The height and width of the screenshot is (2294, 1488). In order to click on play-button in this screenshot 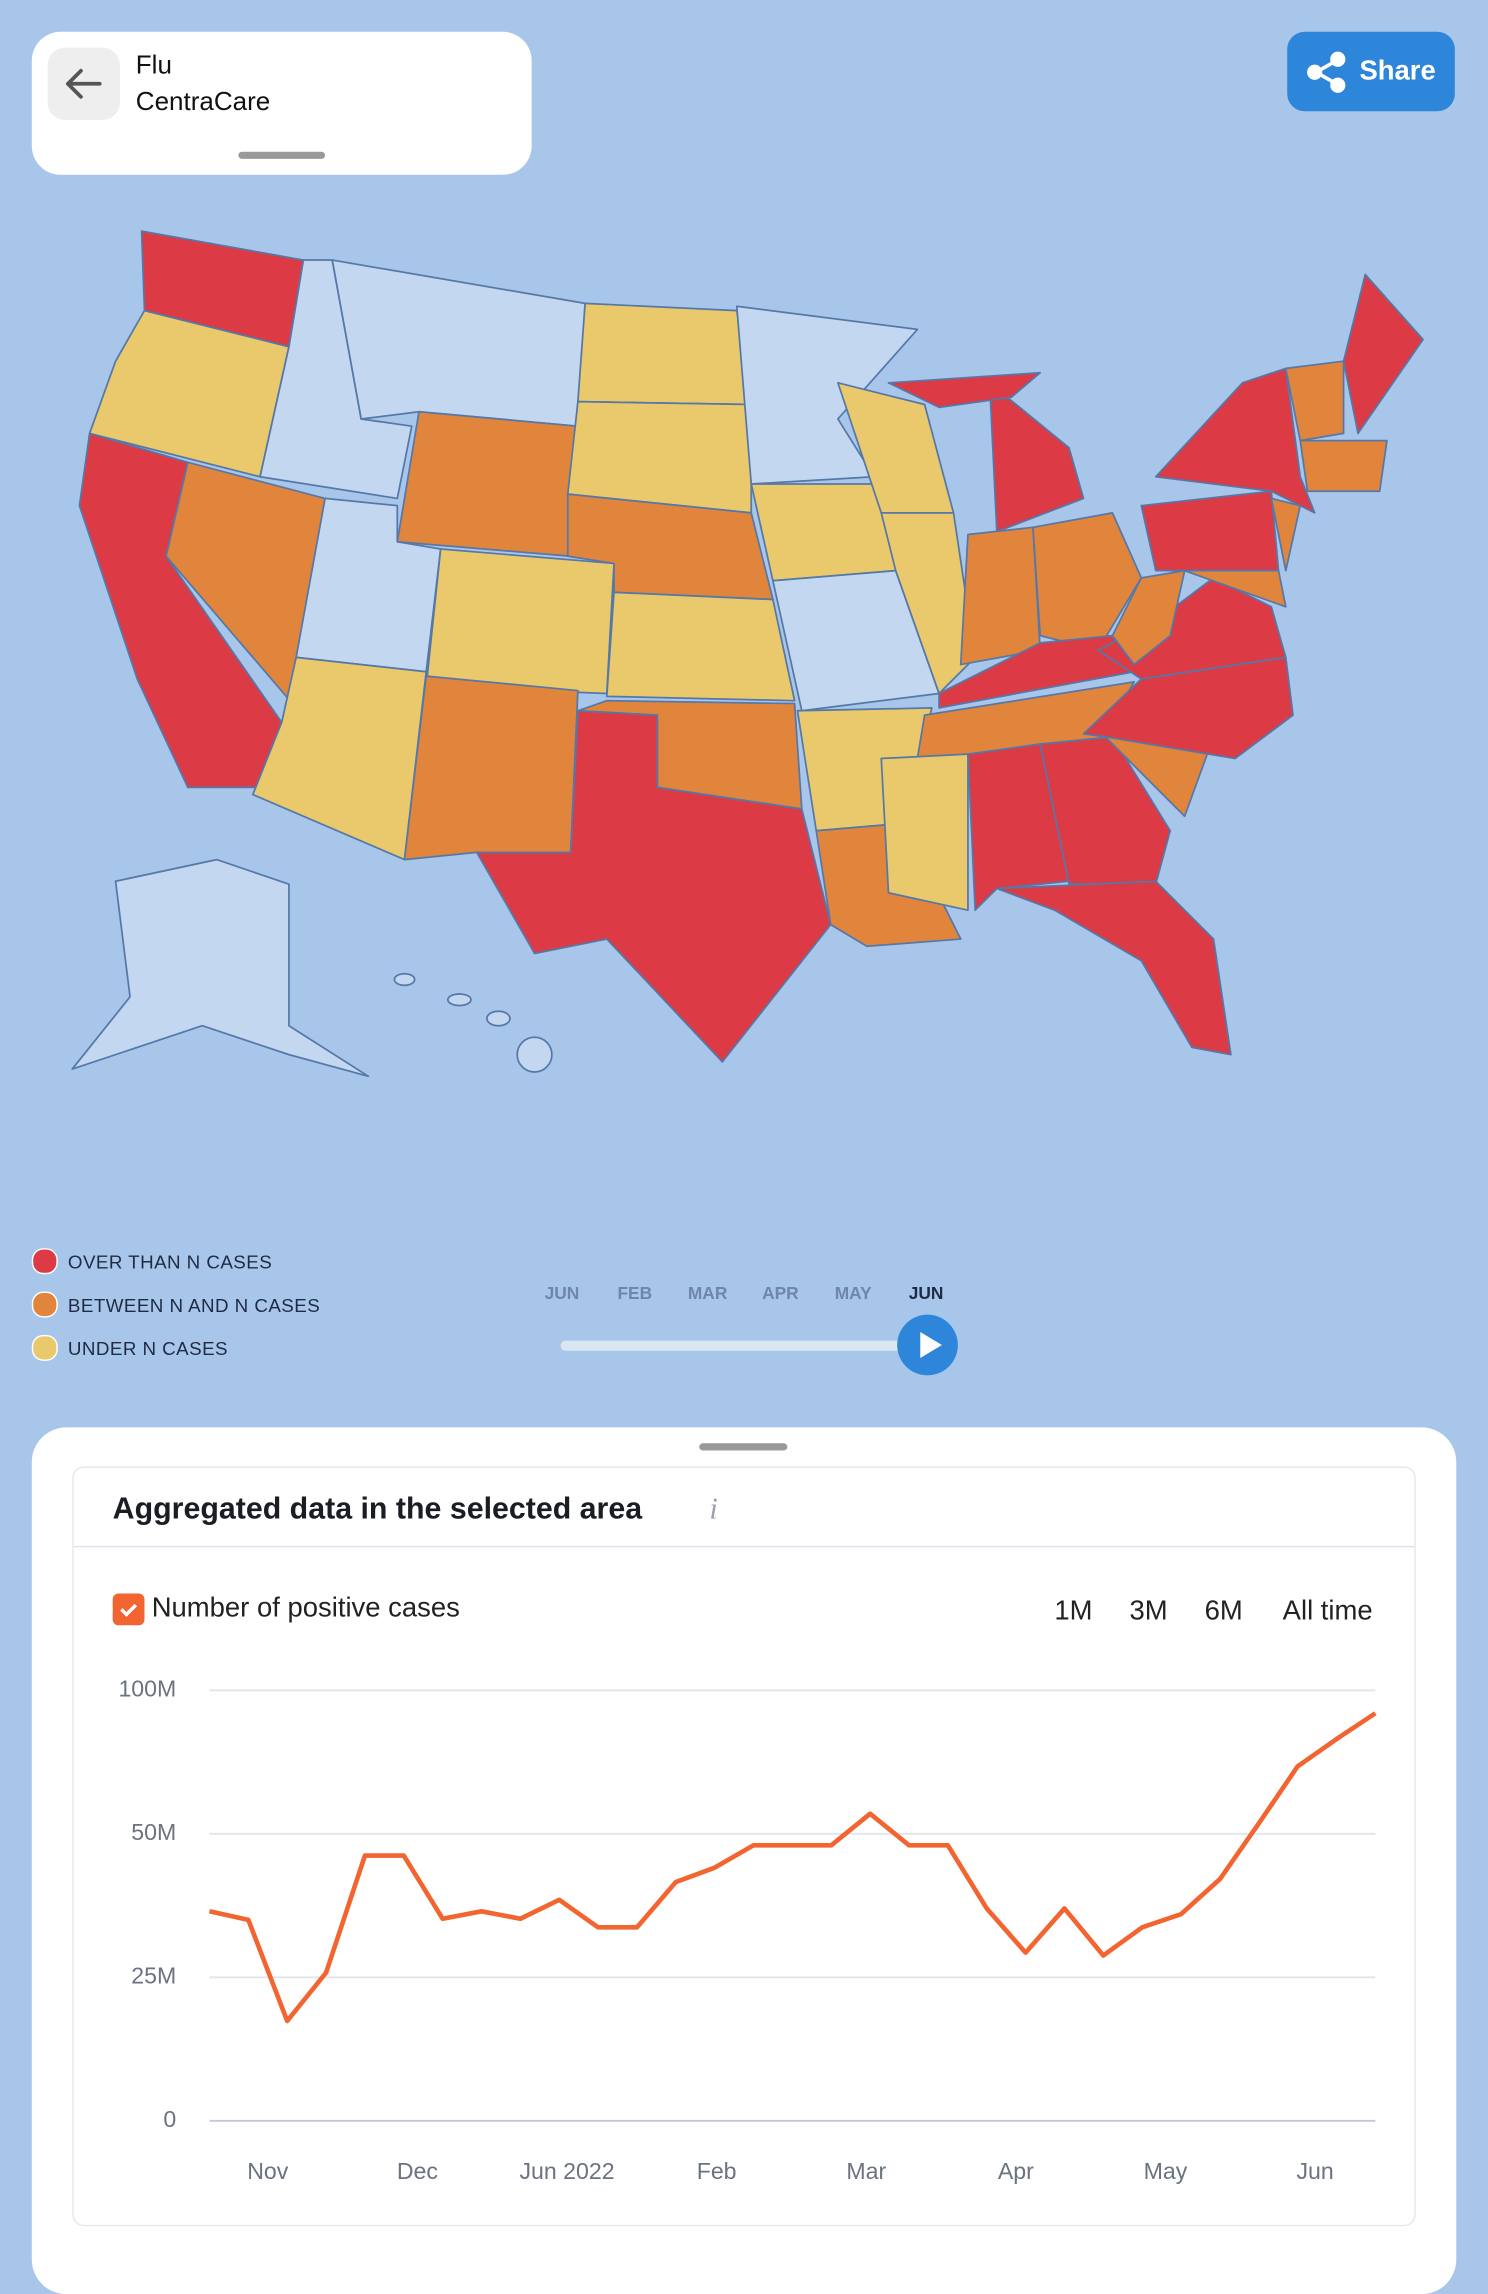, I will do `click(927, 1345)`.